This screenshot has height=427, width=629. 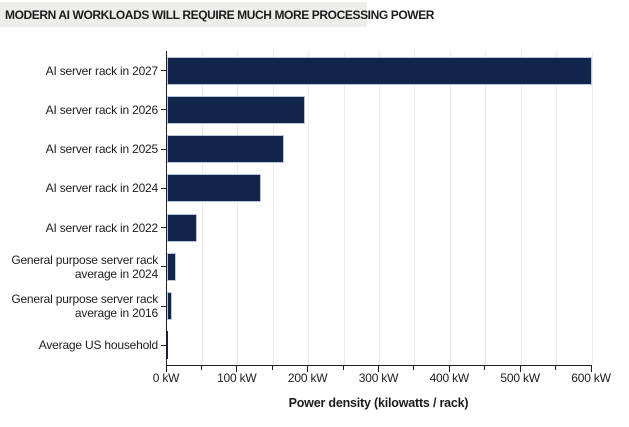 I want to click on gridline-400kw, so click(x=450, y=208).